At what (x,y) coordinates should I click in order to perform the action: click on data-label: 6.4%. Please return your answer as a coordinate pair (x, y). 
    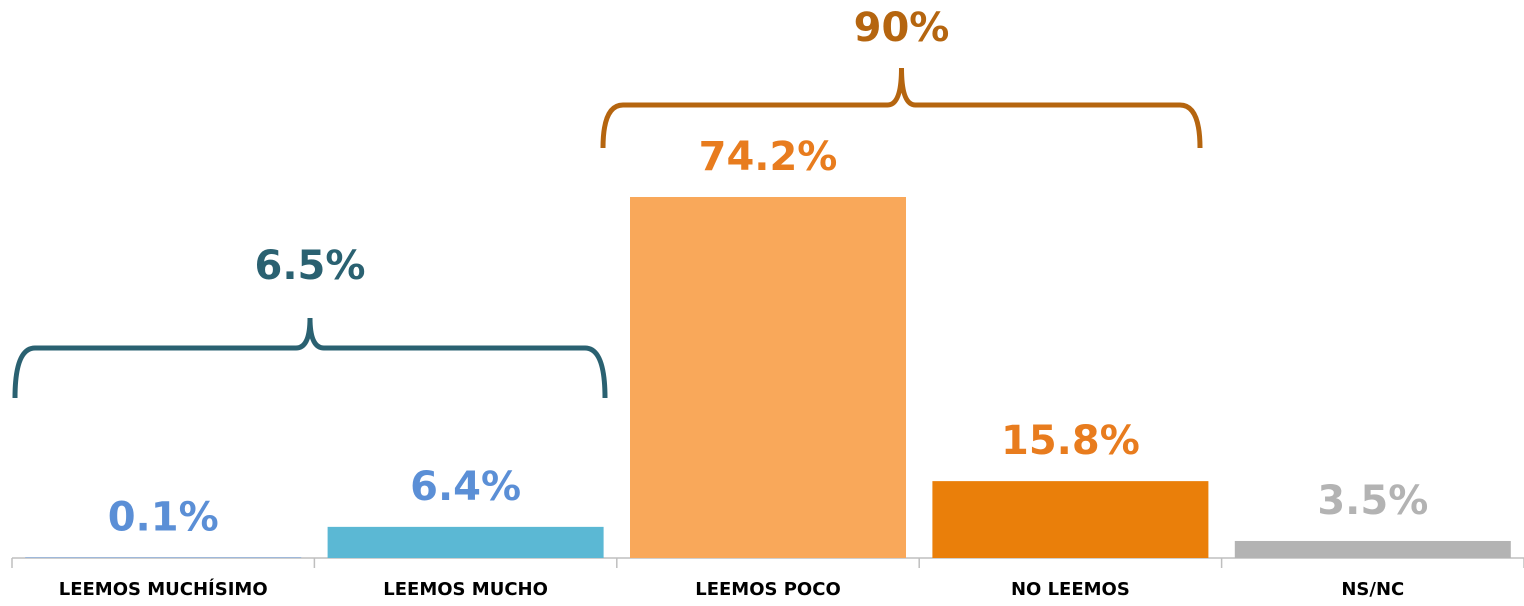
    Looking at the image, I should click on (465, 487).